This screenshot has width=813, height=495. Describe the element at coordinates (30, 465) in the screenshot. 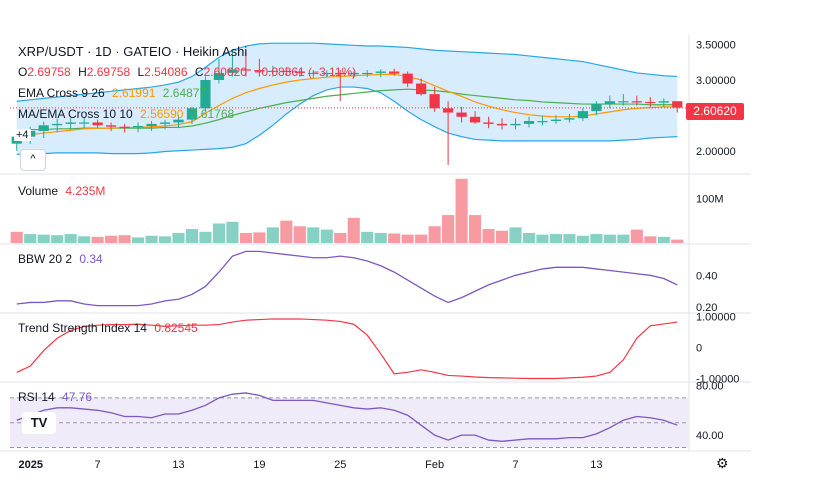

I see `time-tick-label: 2025` at that location.